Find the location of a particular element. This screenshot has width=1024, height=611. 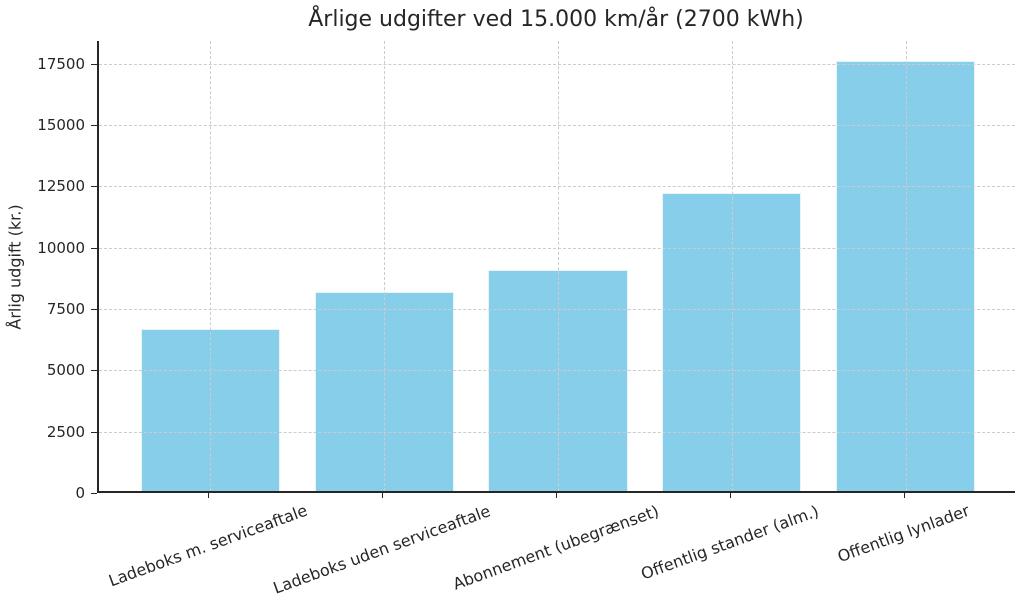

x-tick-label-3: Offentlig stander (alm.) is located at coordinates (730, 542).